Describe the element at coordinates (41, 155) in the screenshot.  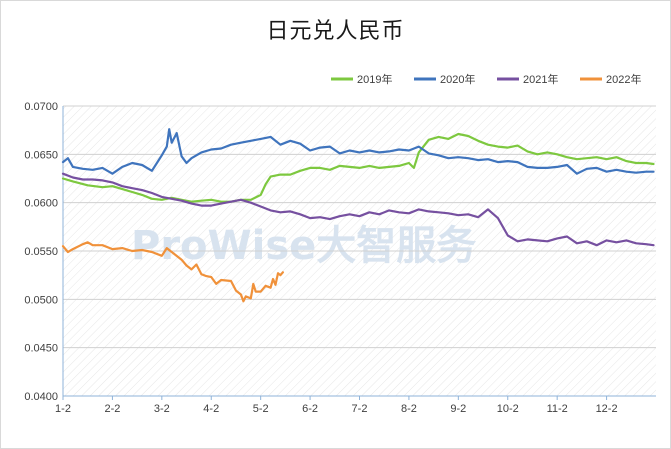
I see `y-tick-label: 0.0650` at that location.